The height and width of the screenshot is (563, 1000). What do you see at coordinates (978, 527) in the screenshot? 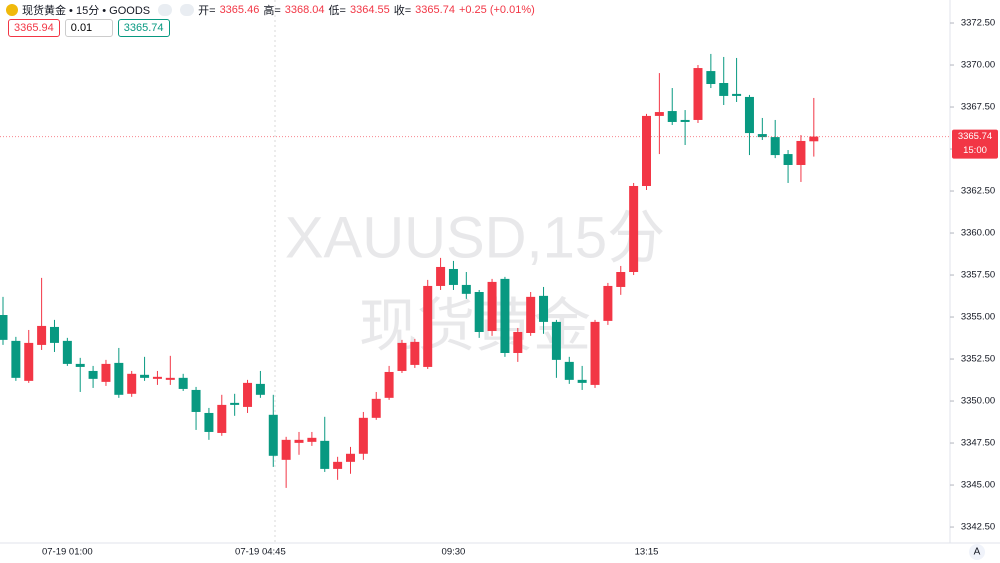
I see `y-tick-label: 3342.50` at bounding box center [978, 527].